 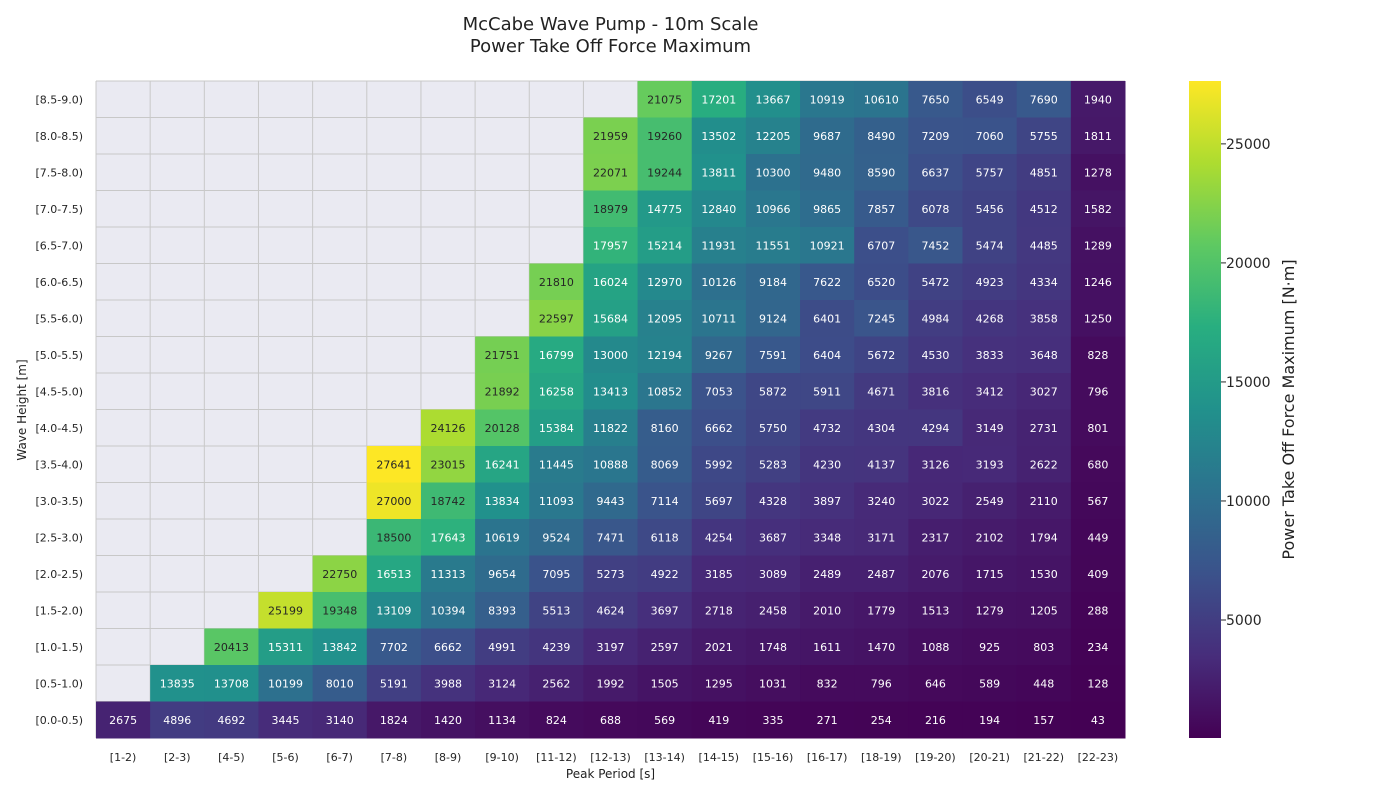 I want to click on cell-value-label: 7690, so click(x=1044, y=99).